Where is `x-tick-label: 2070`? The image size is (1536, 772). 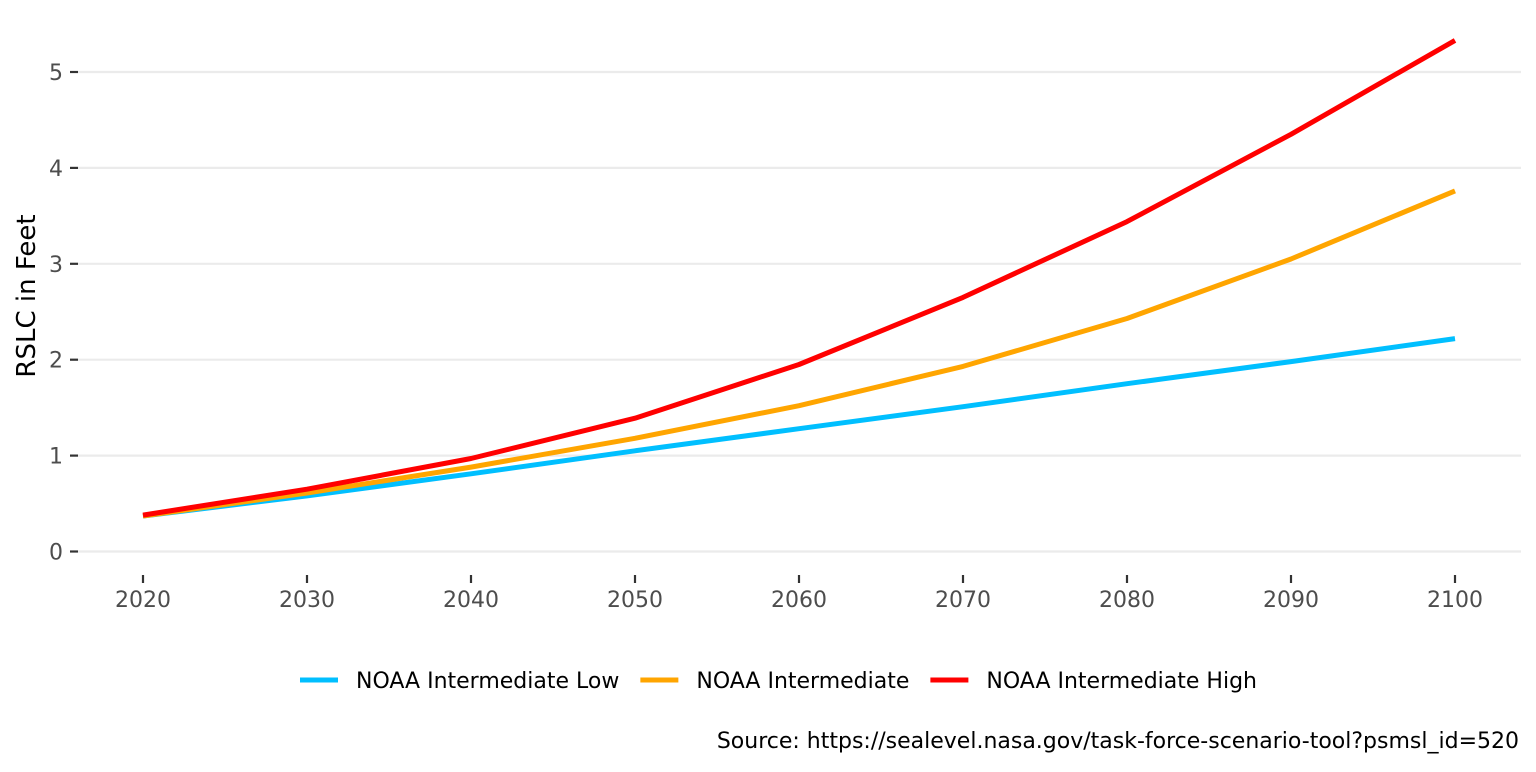 x-tick-label: 2070 is located at coordinates (963, 600).